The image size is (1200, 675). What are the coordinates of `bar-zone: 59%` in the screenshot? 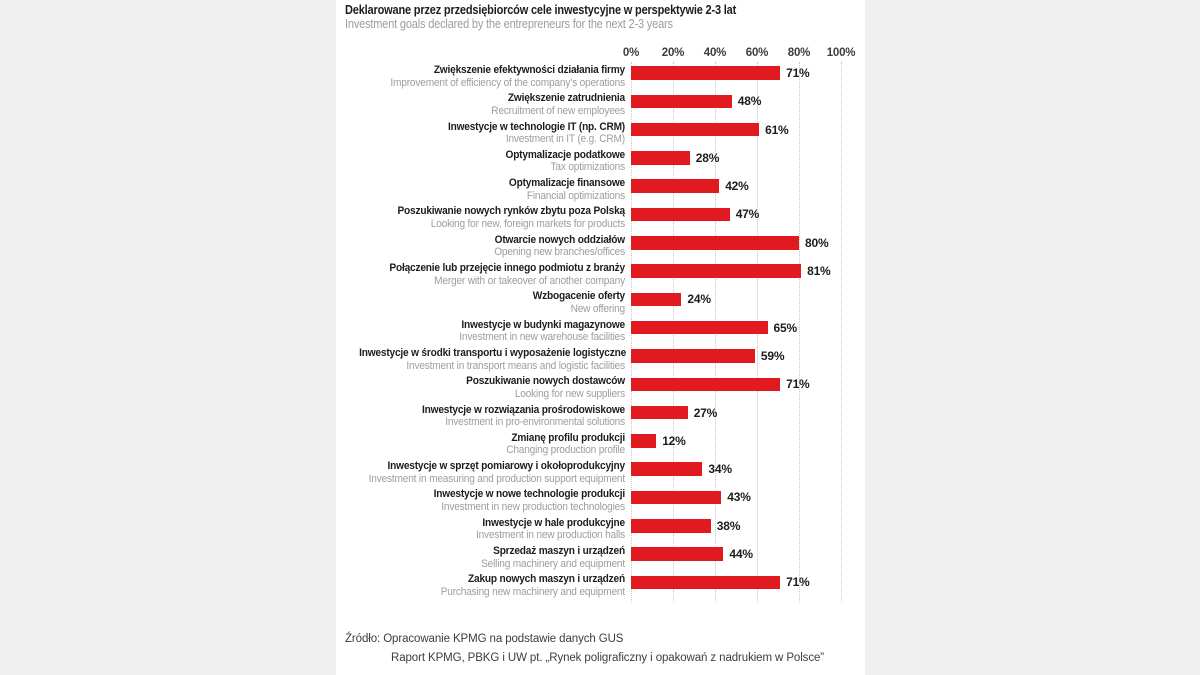 It's located at (708, 356).